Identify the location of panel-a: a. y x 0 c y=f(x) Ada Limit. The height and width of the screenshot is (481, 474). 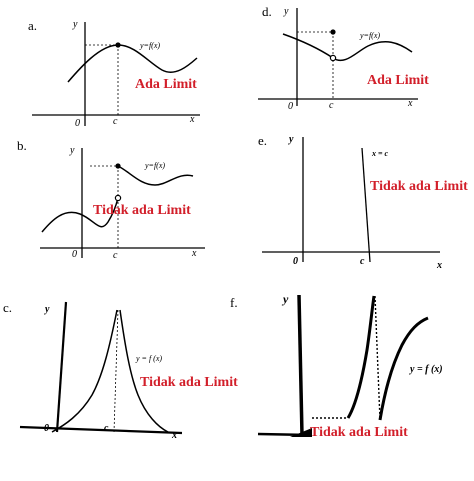
(114, 73).